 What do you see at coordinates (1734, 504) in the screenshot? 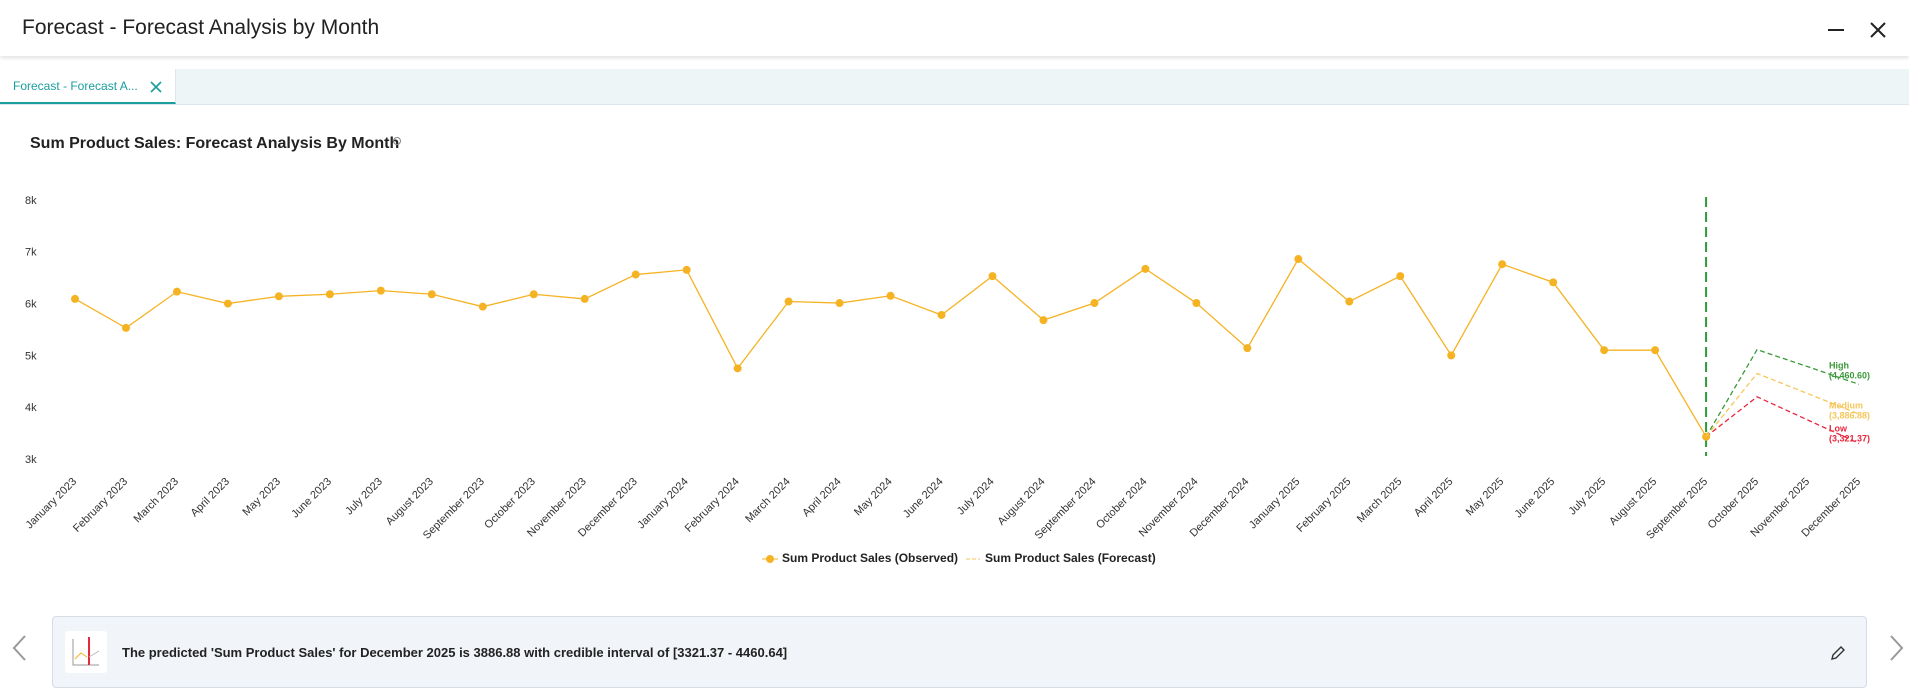
I see `x-tick-label: October 2025` at bounding box center [1734, 504].